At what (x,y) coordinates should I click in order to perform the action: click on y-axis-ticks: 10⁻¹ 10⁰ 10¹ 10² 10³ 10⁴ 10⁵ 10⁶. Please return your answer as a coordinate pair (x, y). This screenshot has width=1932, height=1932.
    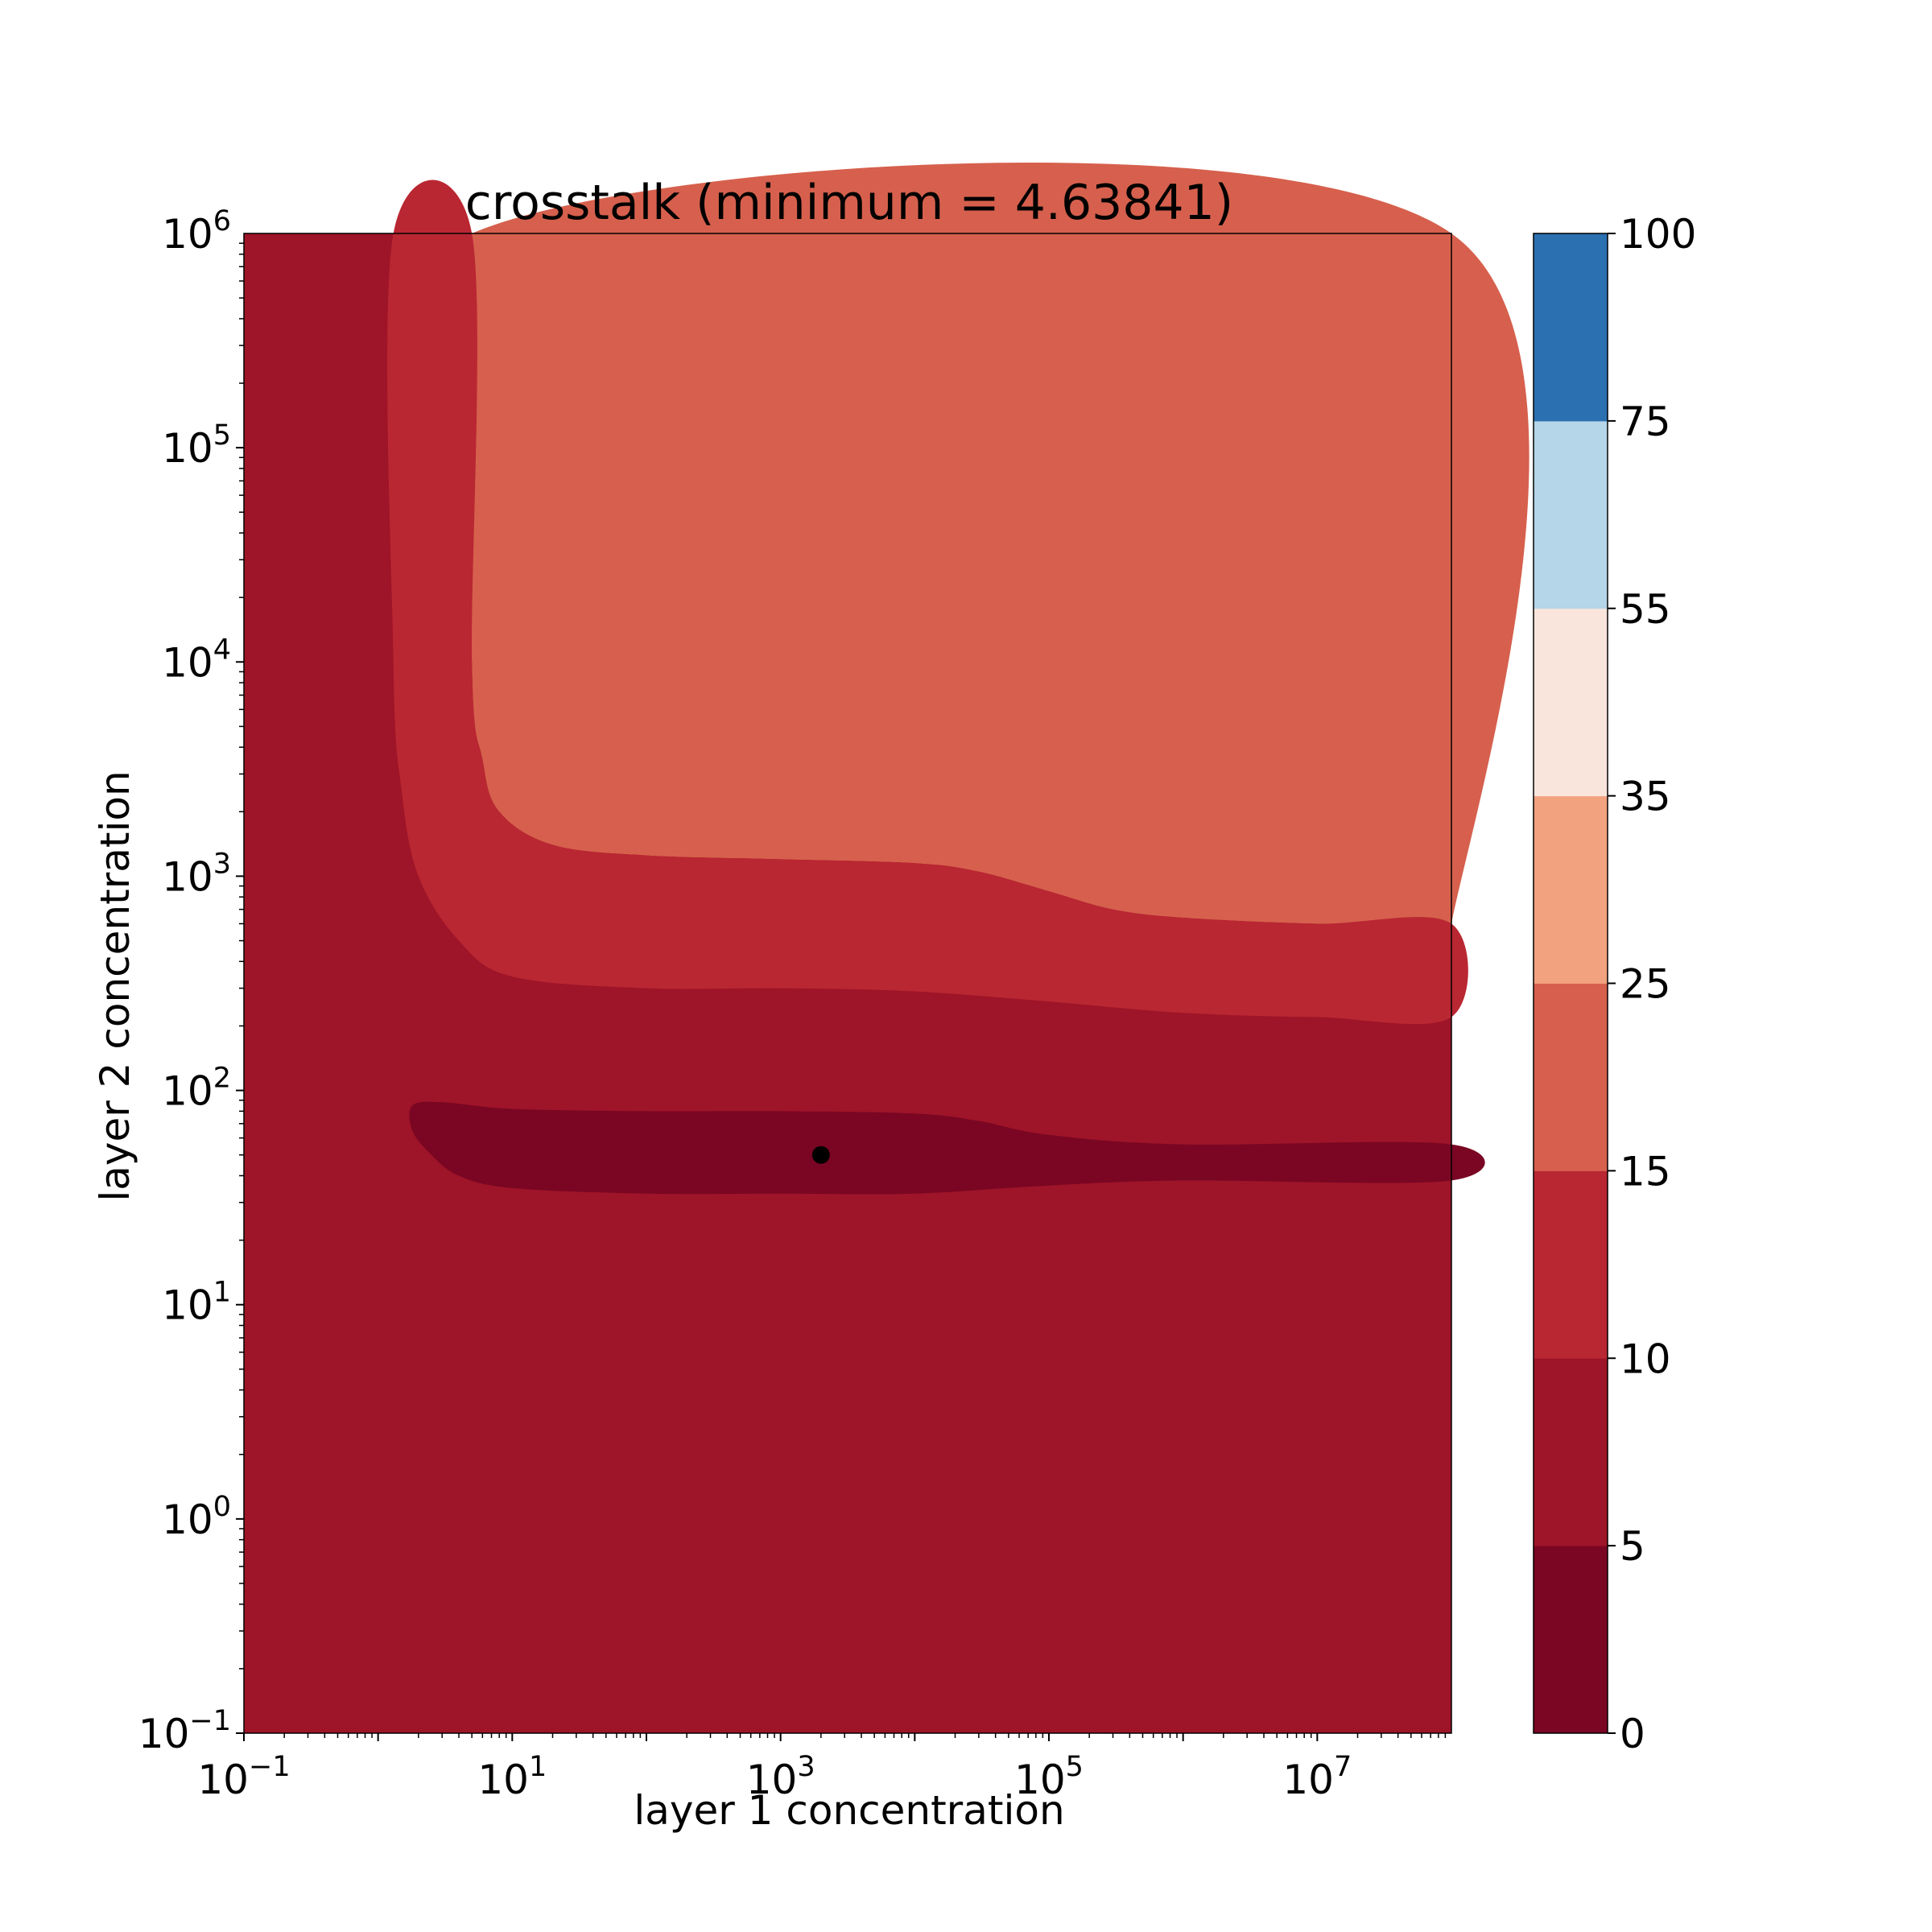
    Looking at the image, I should click on (191, 981).